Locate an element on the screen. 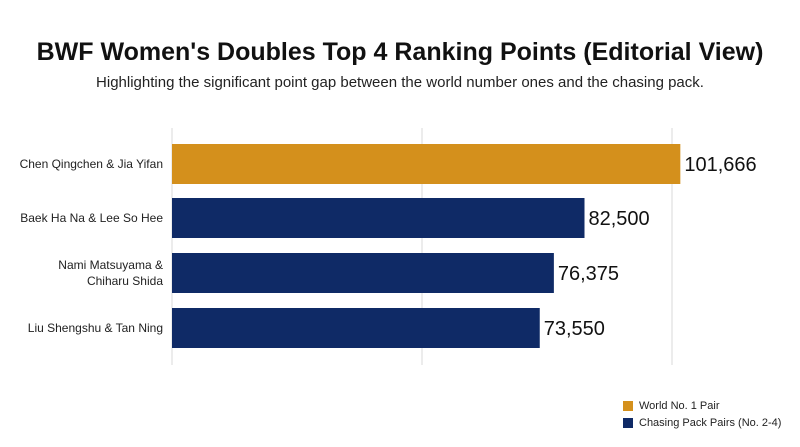 The height and width of the screenshot is (447, 800). category-label-0: Chen Qingchen & Jia Yifan is located at coordinates (91, 164).